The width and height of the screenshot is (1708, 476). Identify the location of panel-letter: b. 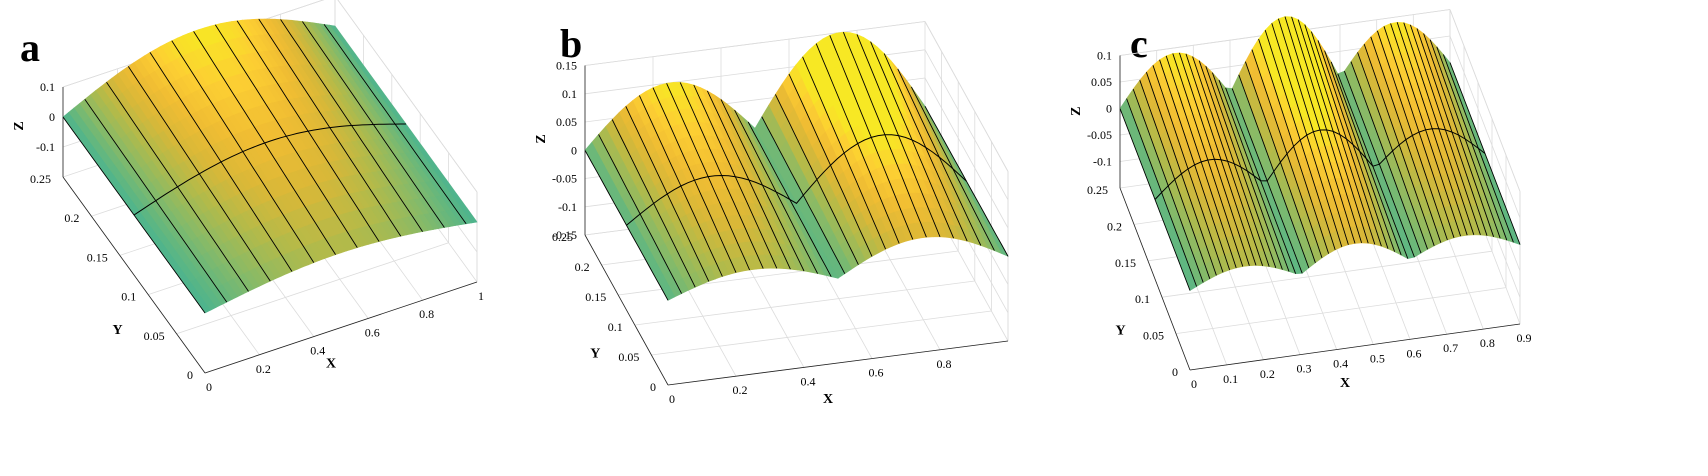
(571, 43).